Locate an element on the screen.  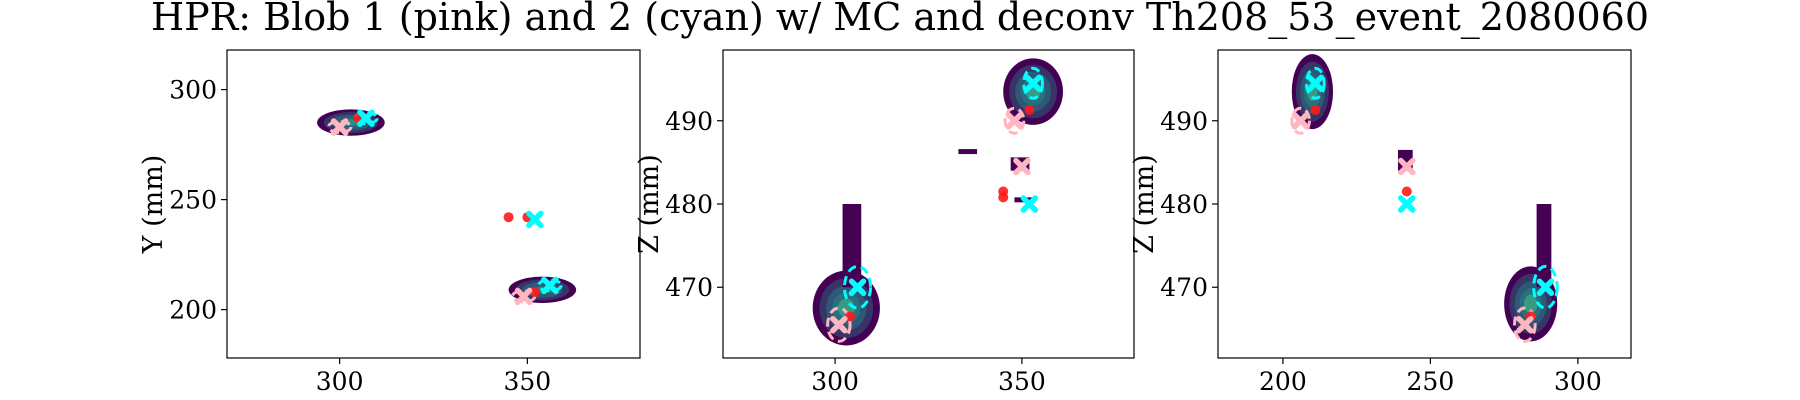
y-tick-label: 200 is located at coordinates (193, 310).